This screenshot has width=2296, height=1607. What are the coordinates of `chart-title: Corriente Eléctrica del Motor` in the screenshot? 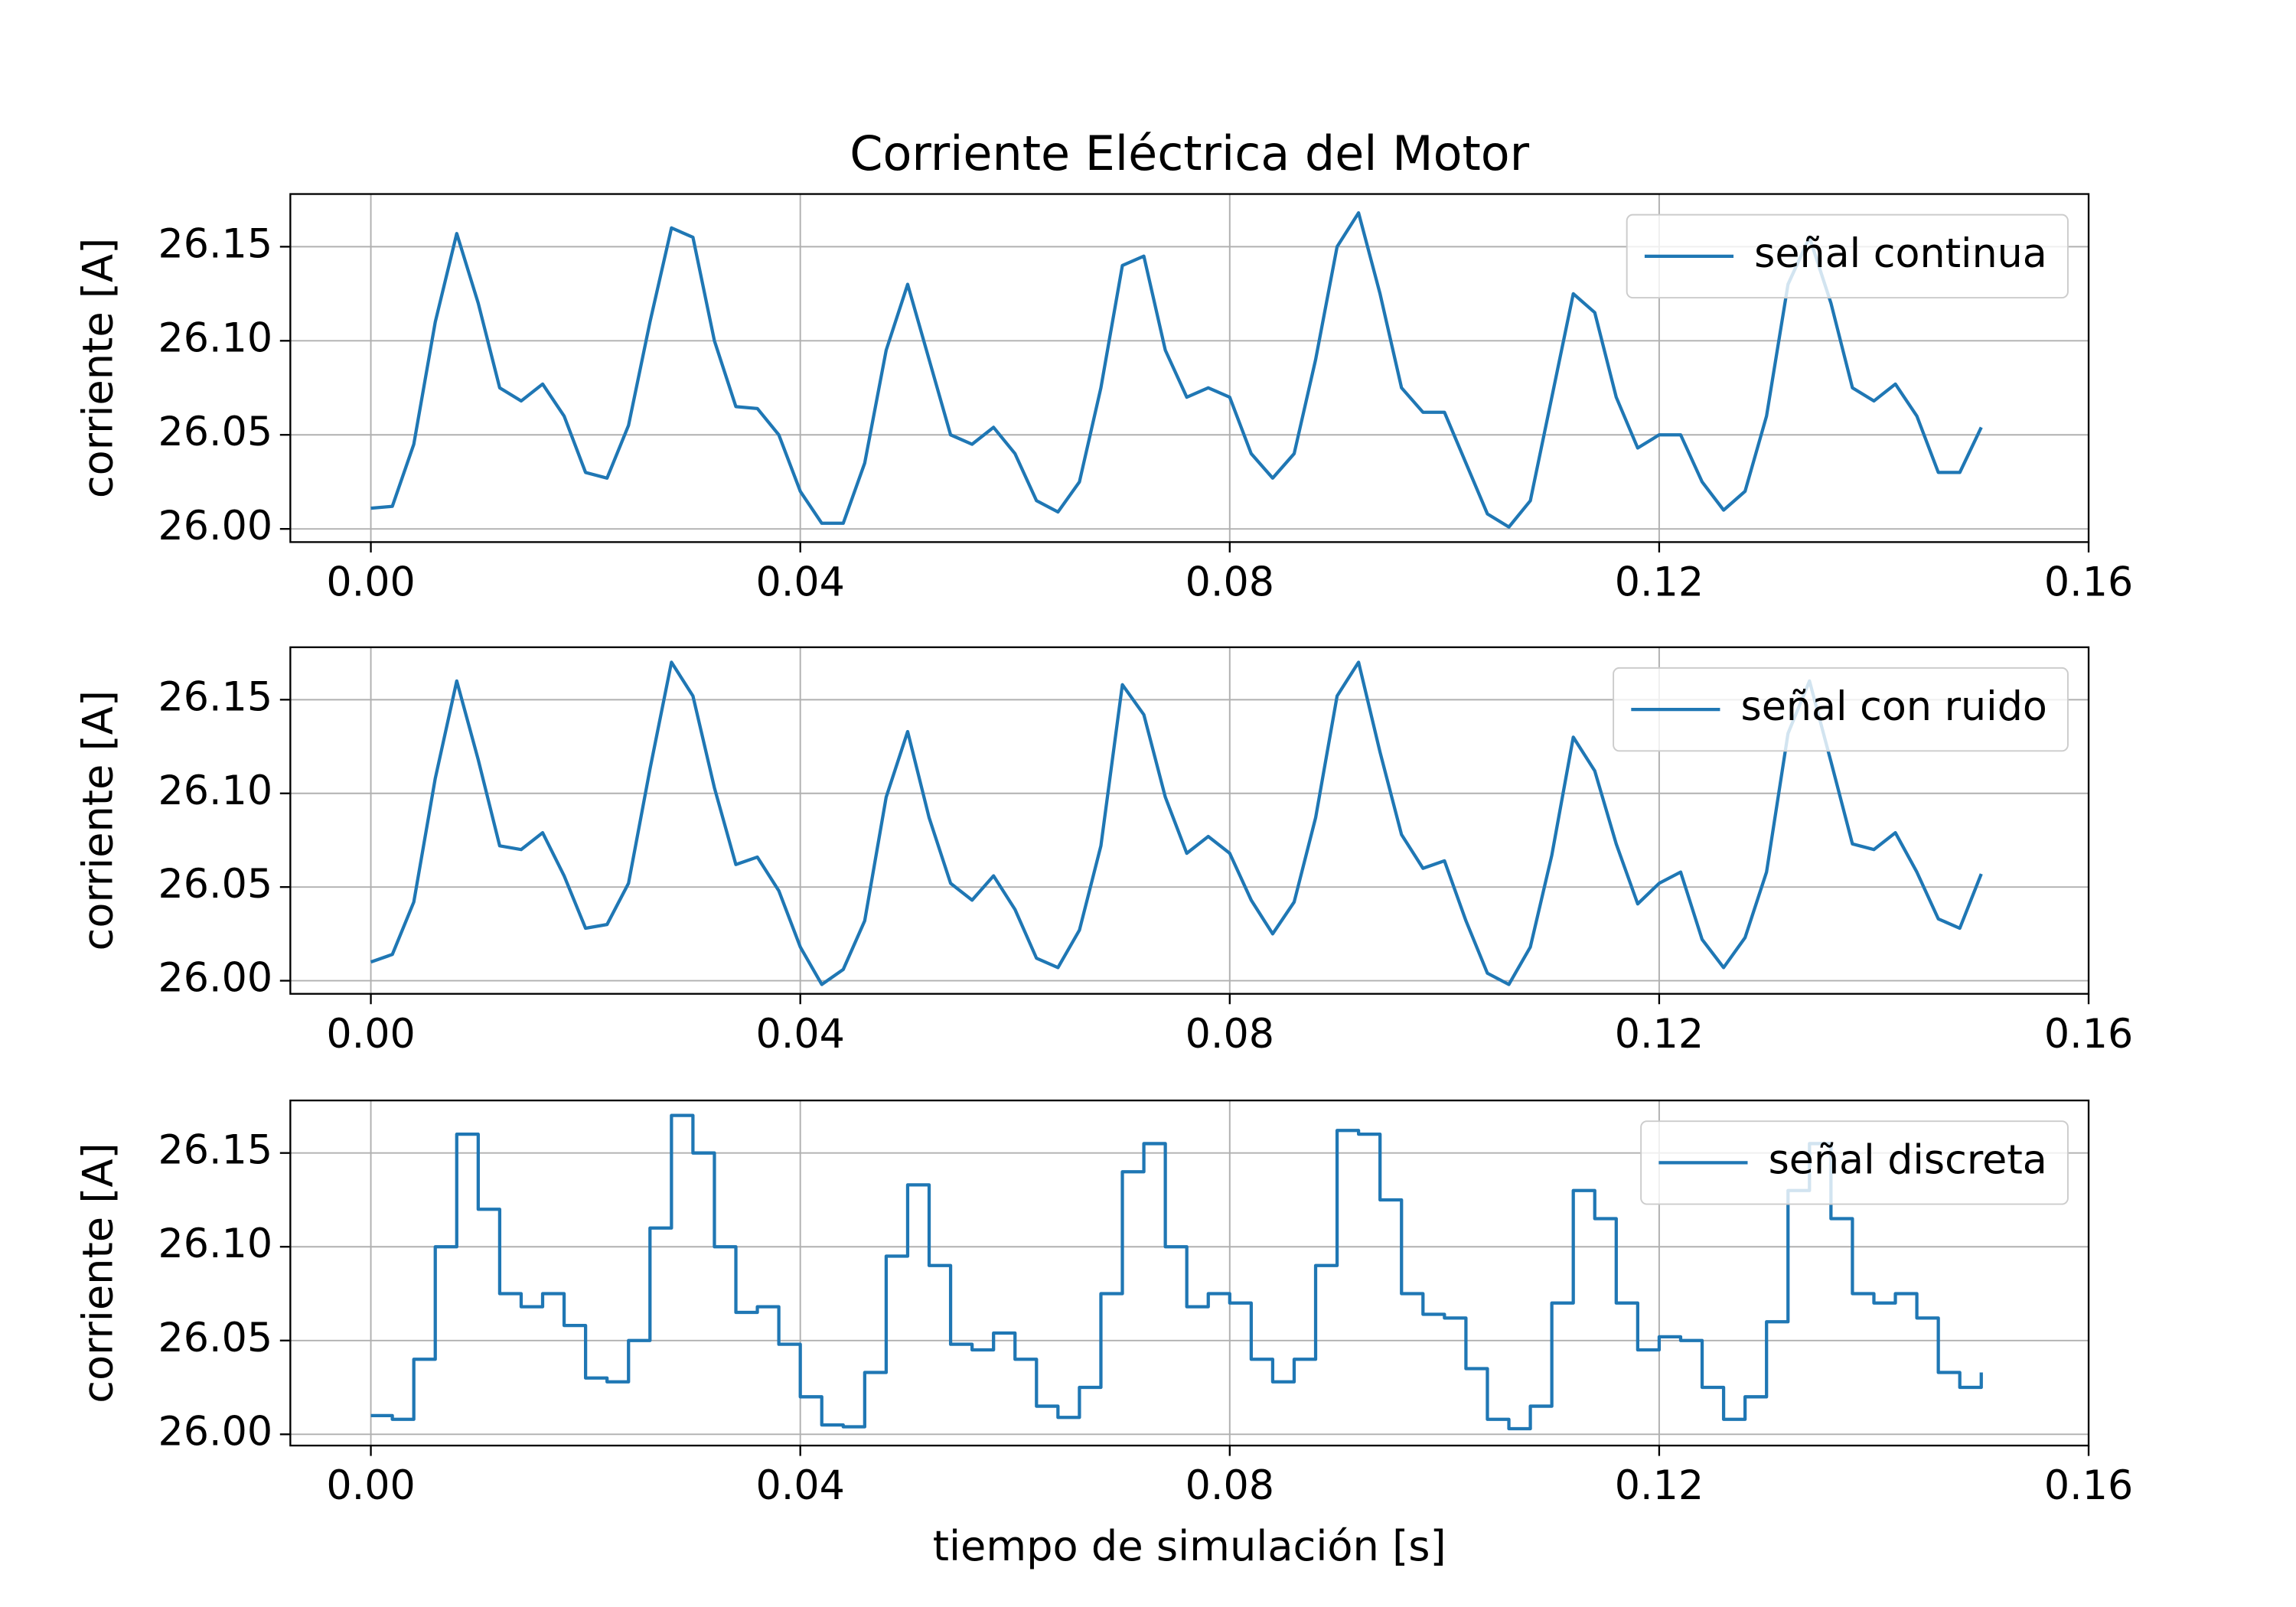 It's located at (1189, 153).